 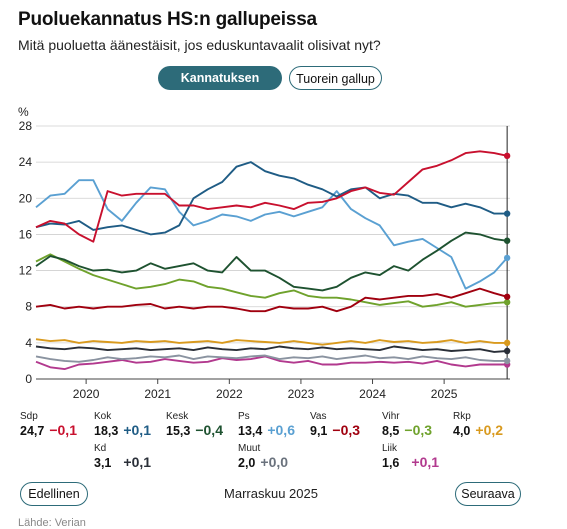 I want to click on series-line-kd, so click(x=271, y=349).